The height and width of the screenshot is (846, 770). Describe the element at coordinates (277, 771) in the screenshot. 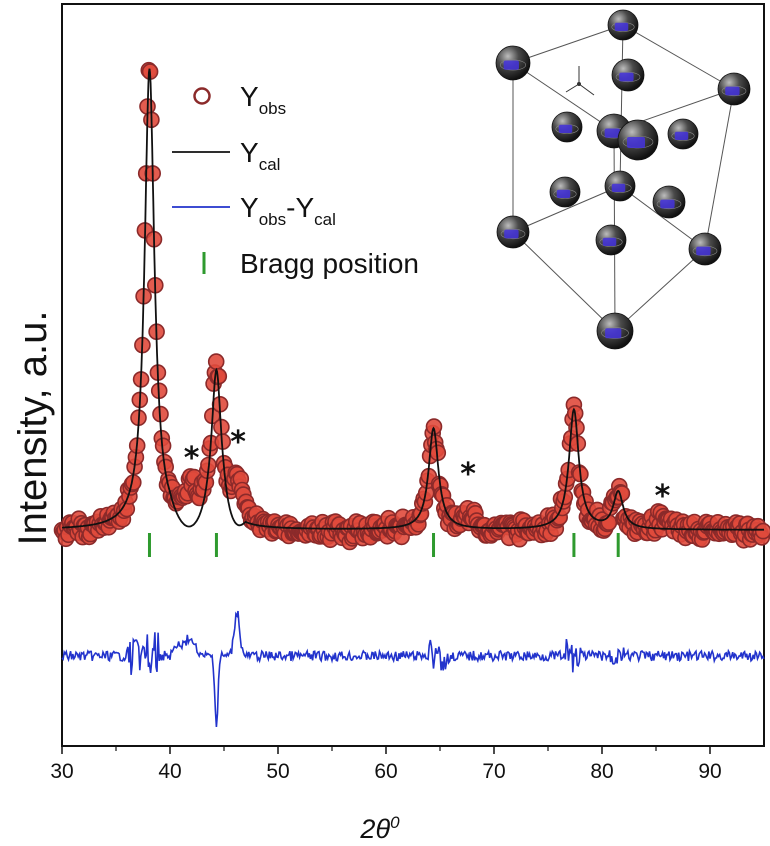

I see `x-tick-label: 50` at that location.